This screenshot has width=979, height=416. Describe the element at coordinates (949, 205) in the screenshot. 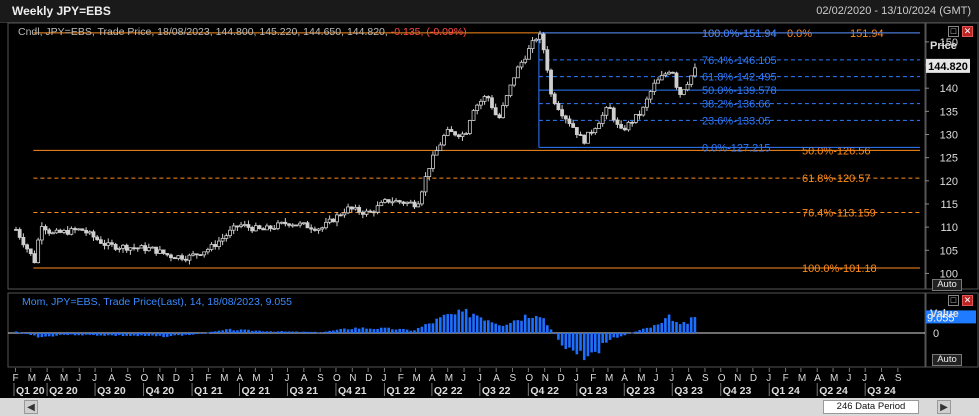

I see `price-tick-label: 115` at that location.